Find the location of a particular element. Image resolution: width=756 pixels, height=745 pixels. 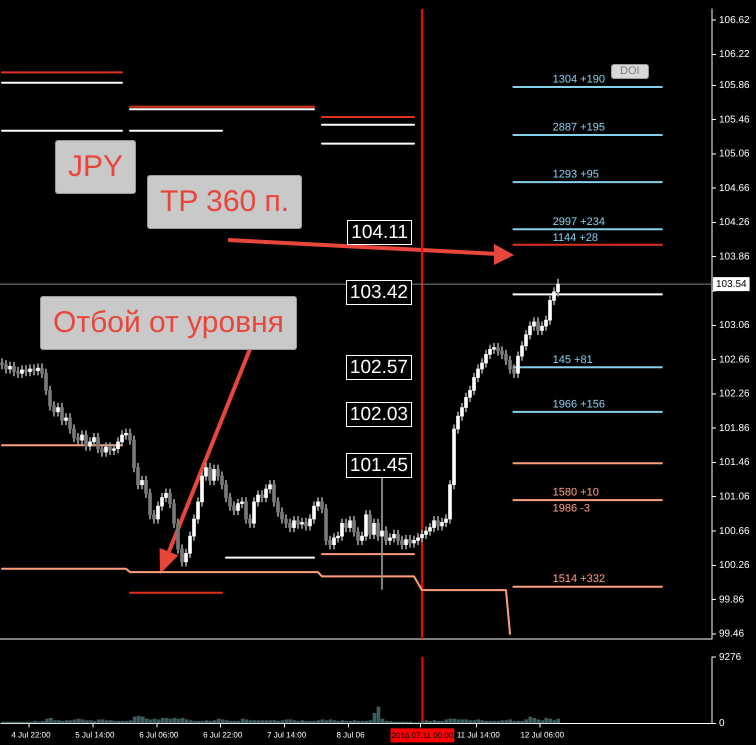

annotation: 1580 +10 is located at coordinates (575, 492).